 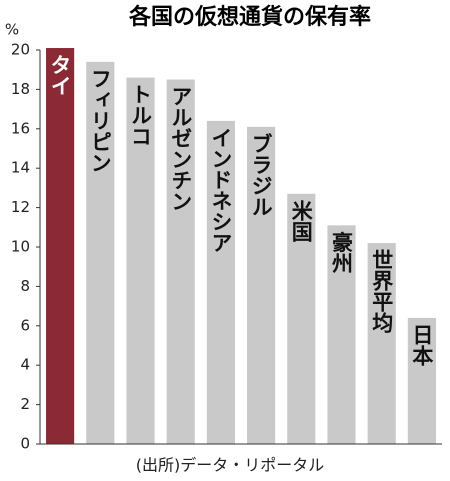 I want to click on bar-label: ブラジル, so click(x=261, y=174).